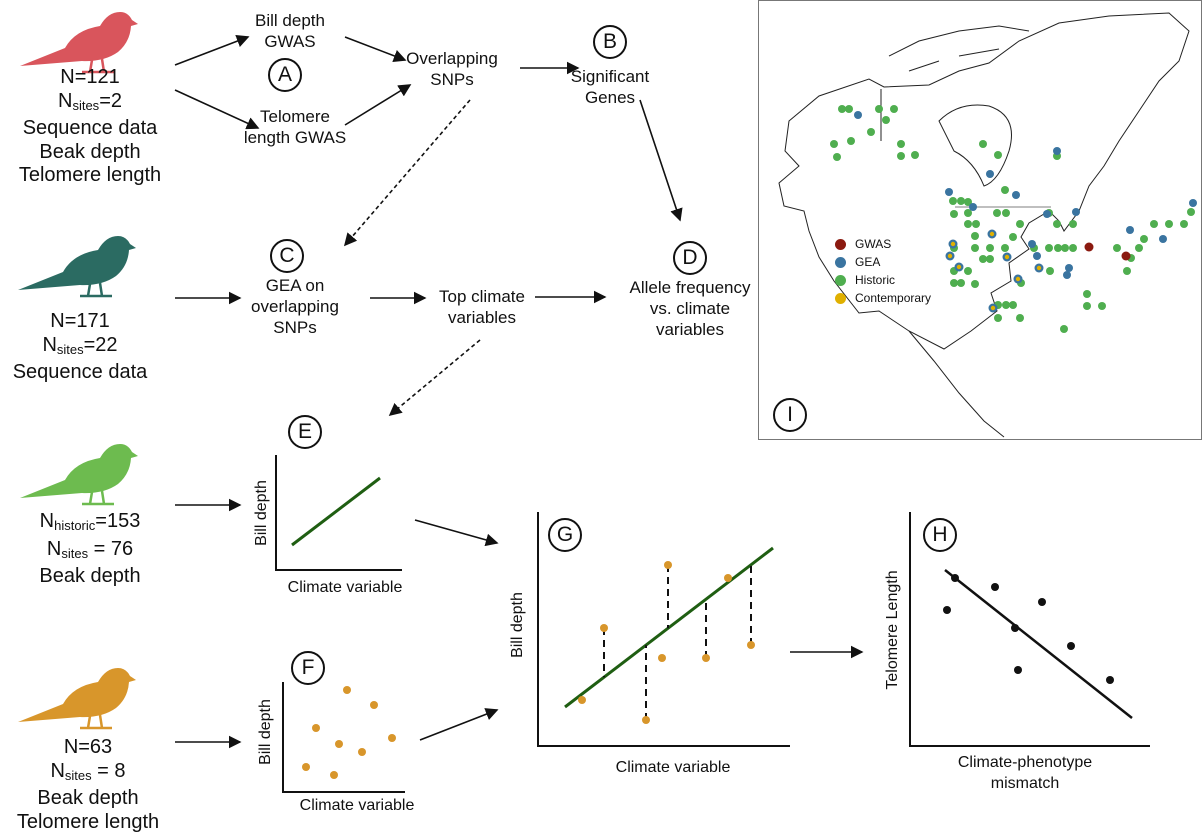 Image resolution: width=1203 pixels, height=833 pixels. I want to click on plot-e-axes, so click(338, 513).